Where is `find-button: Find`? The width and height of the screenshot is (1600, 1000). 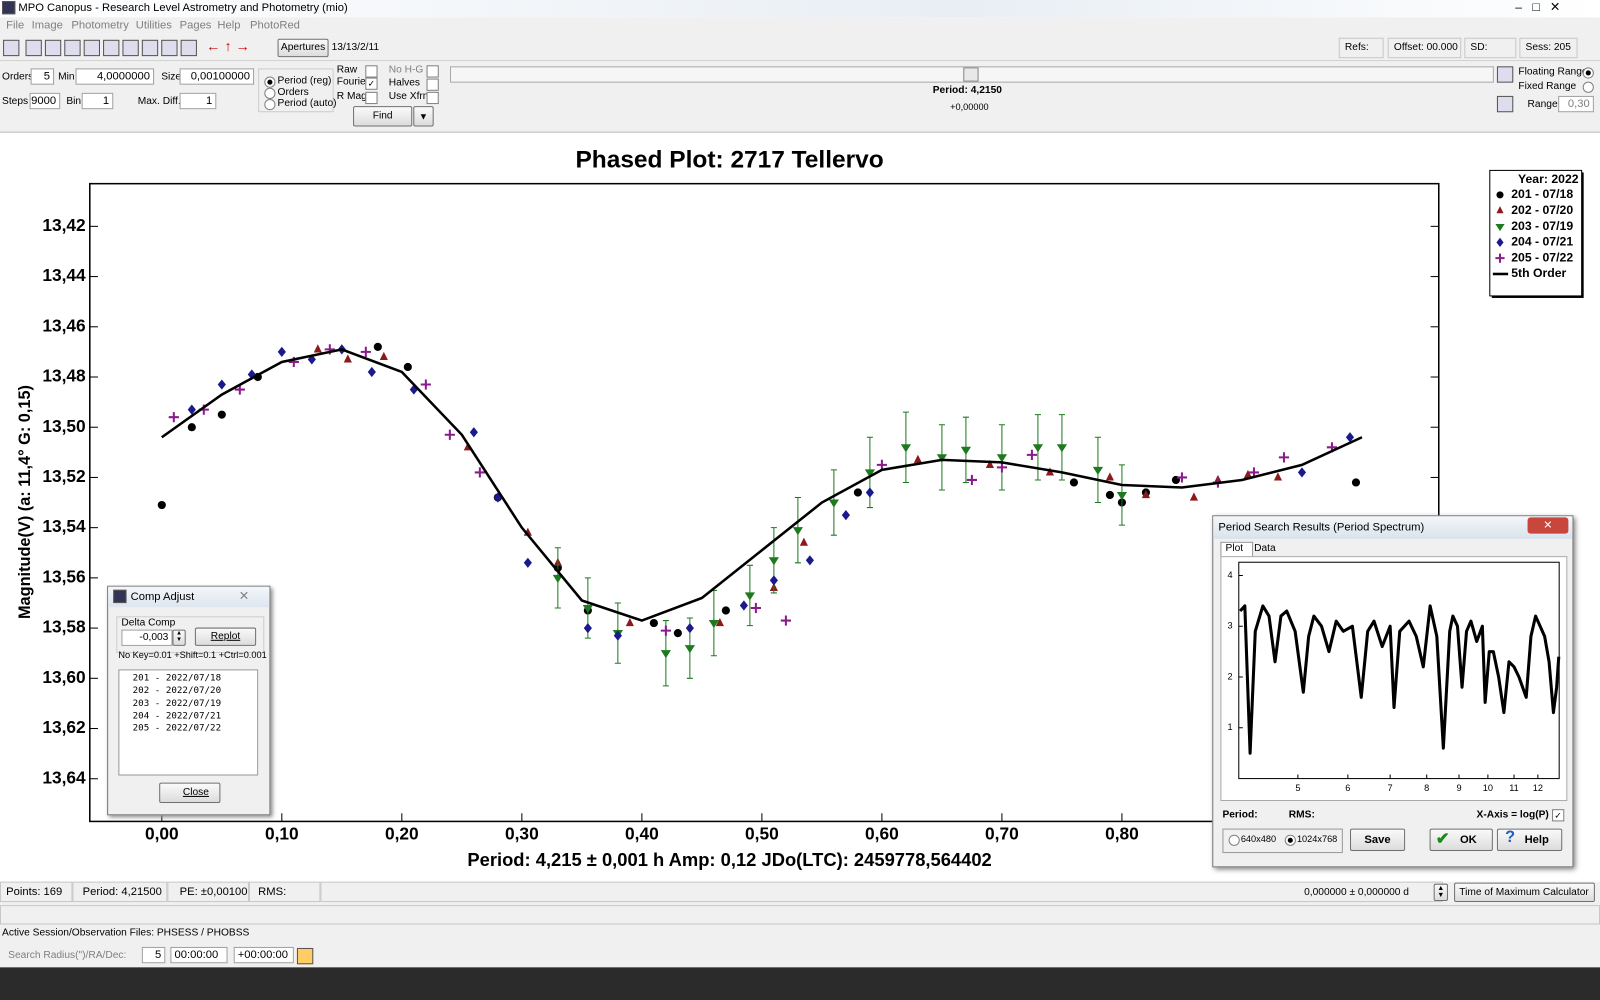
find-button: Find is located at coordinates (383, 116).